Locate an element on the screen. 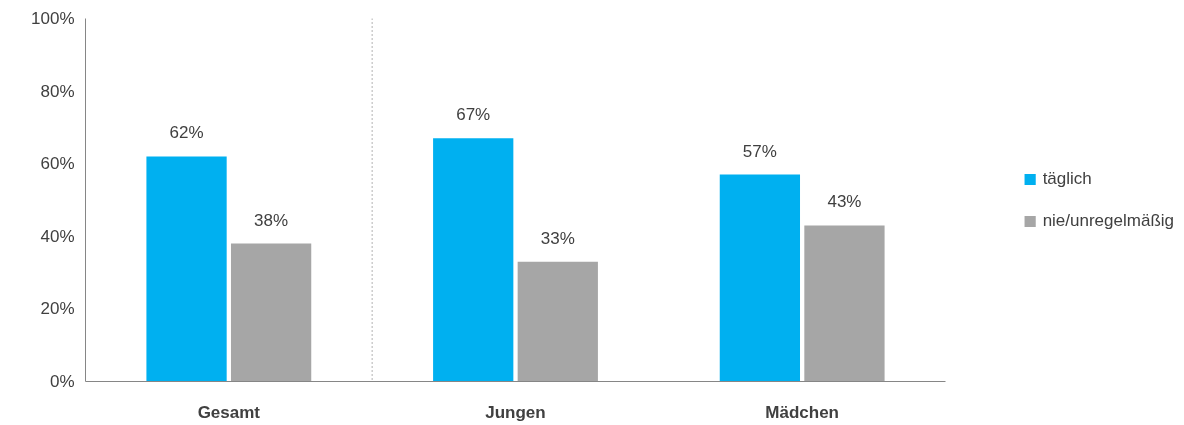  data-label: 57% is located at coordinates (759, 151).